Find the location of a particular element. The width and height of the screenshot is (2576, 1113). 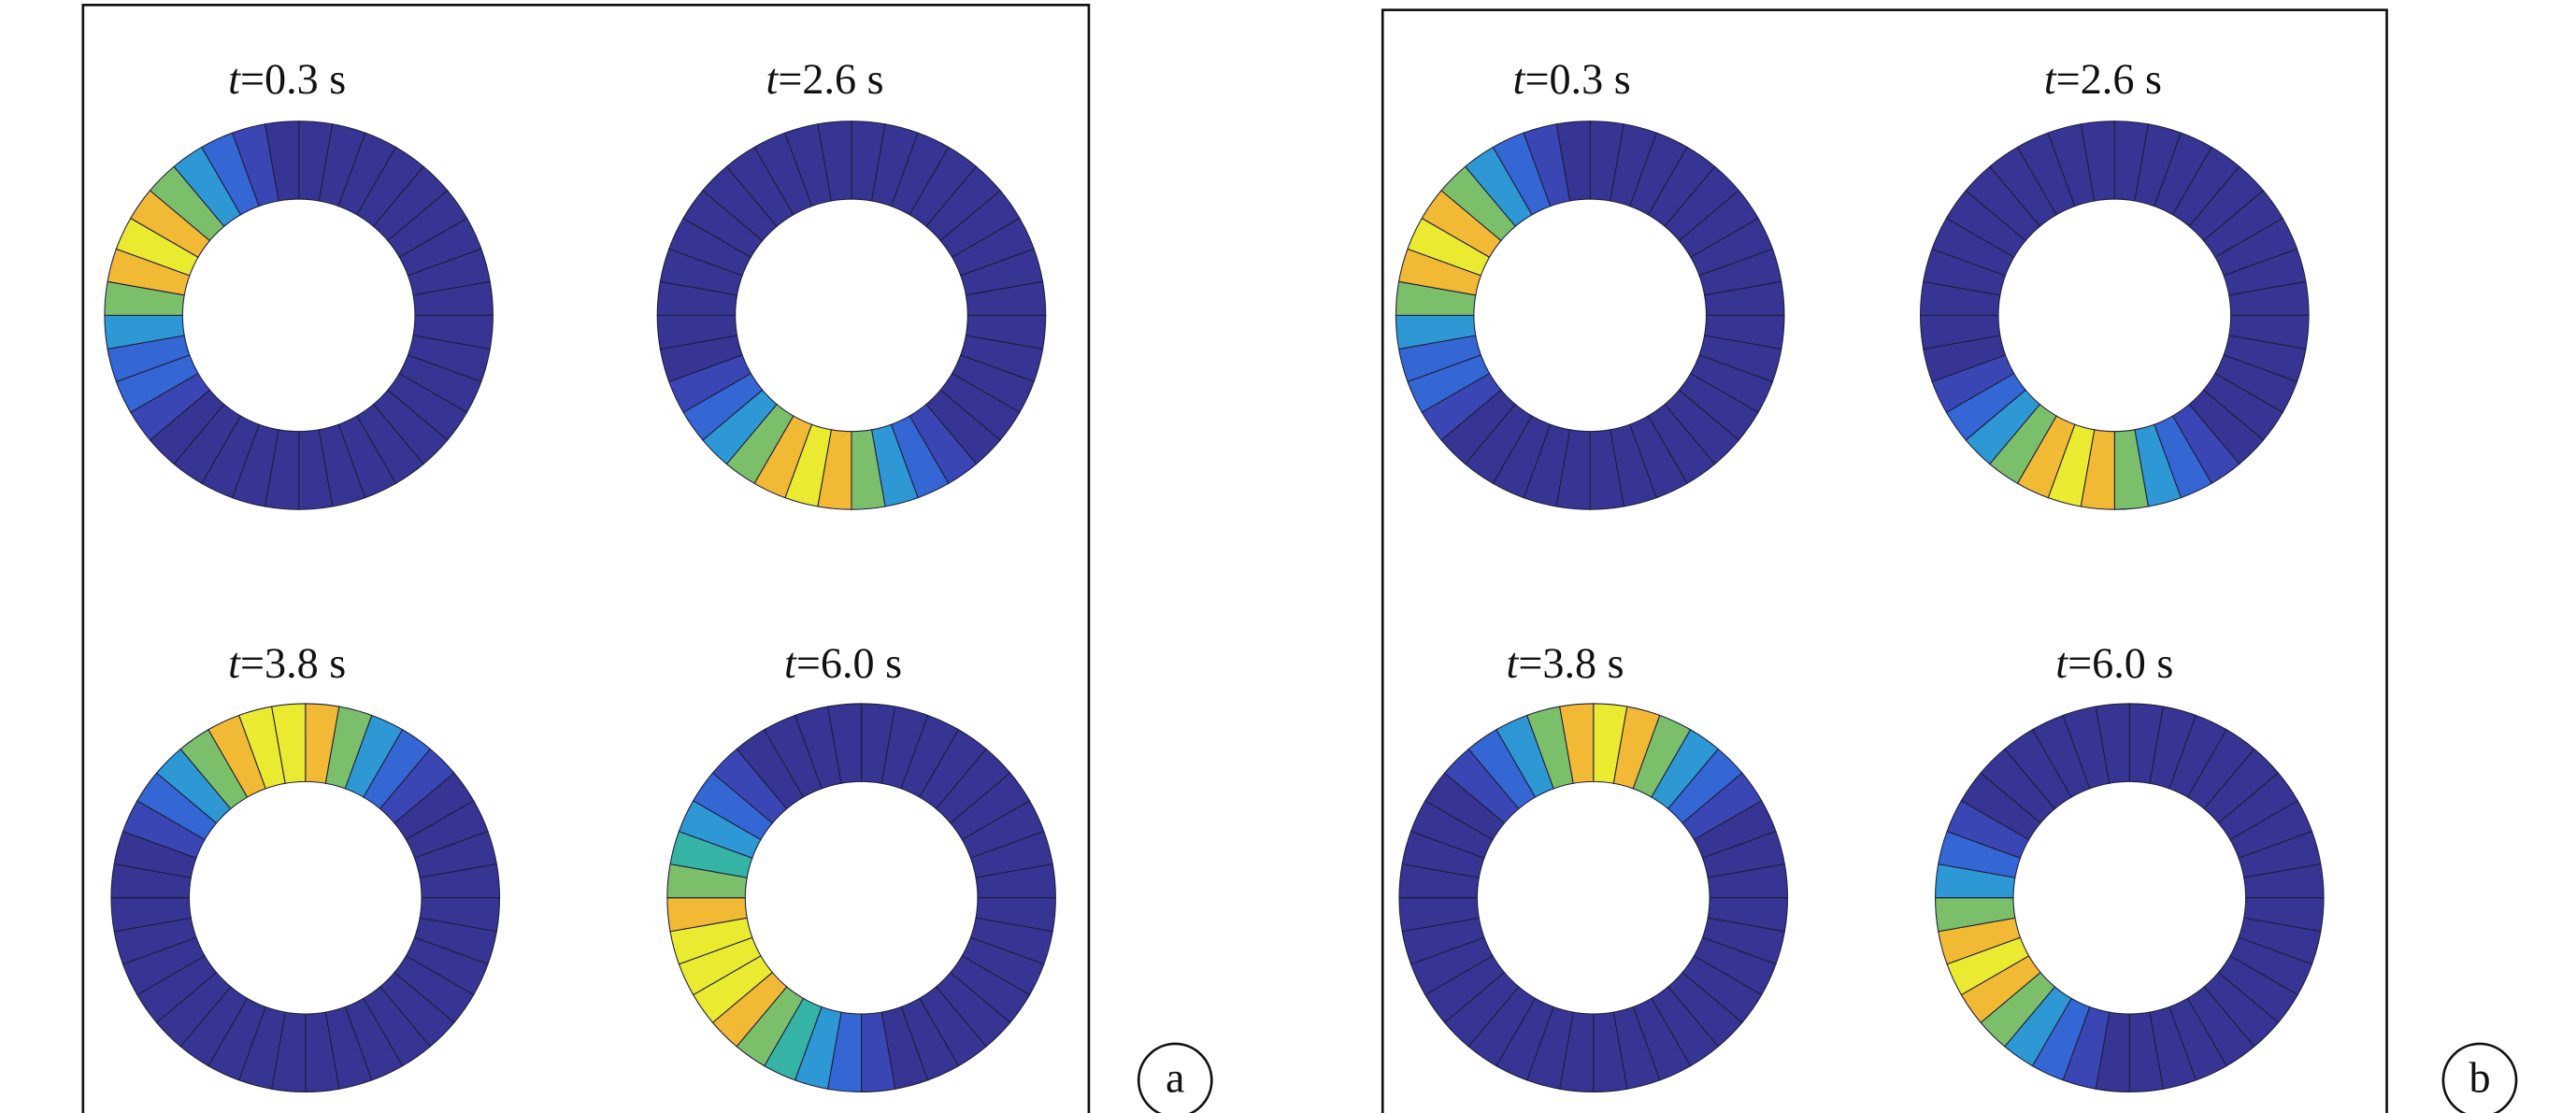

panel-label: b is located at coordinates (2479, 1077).